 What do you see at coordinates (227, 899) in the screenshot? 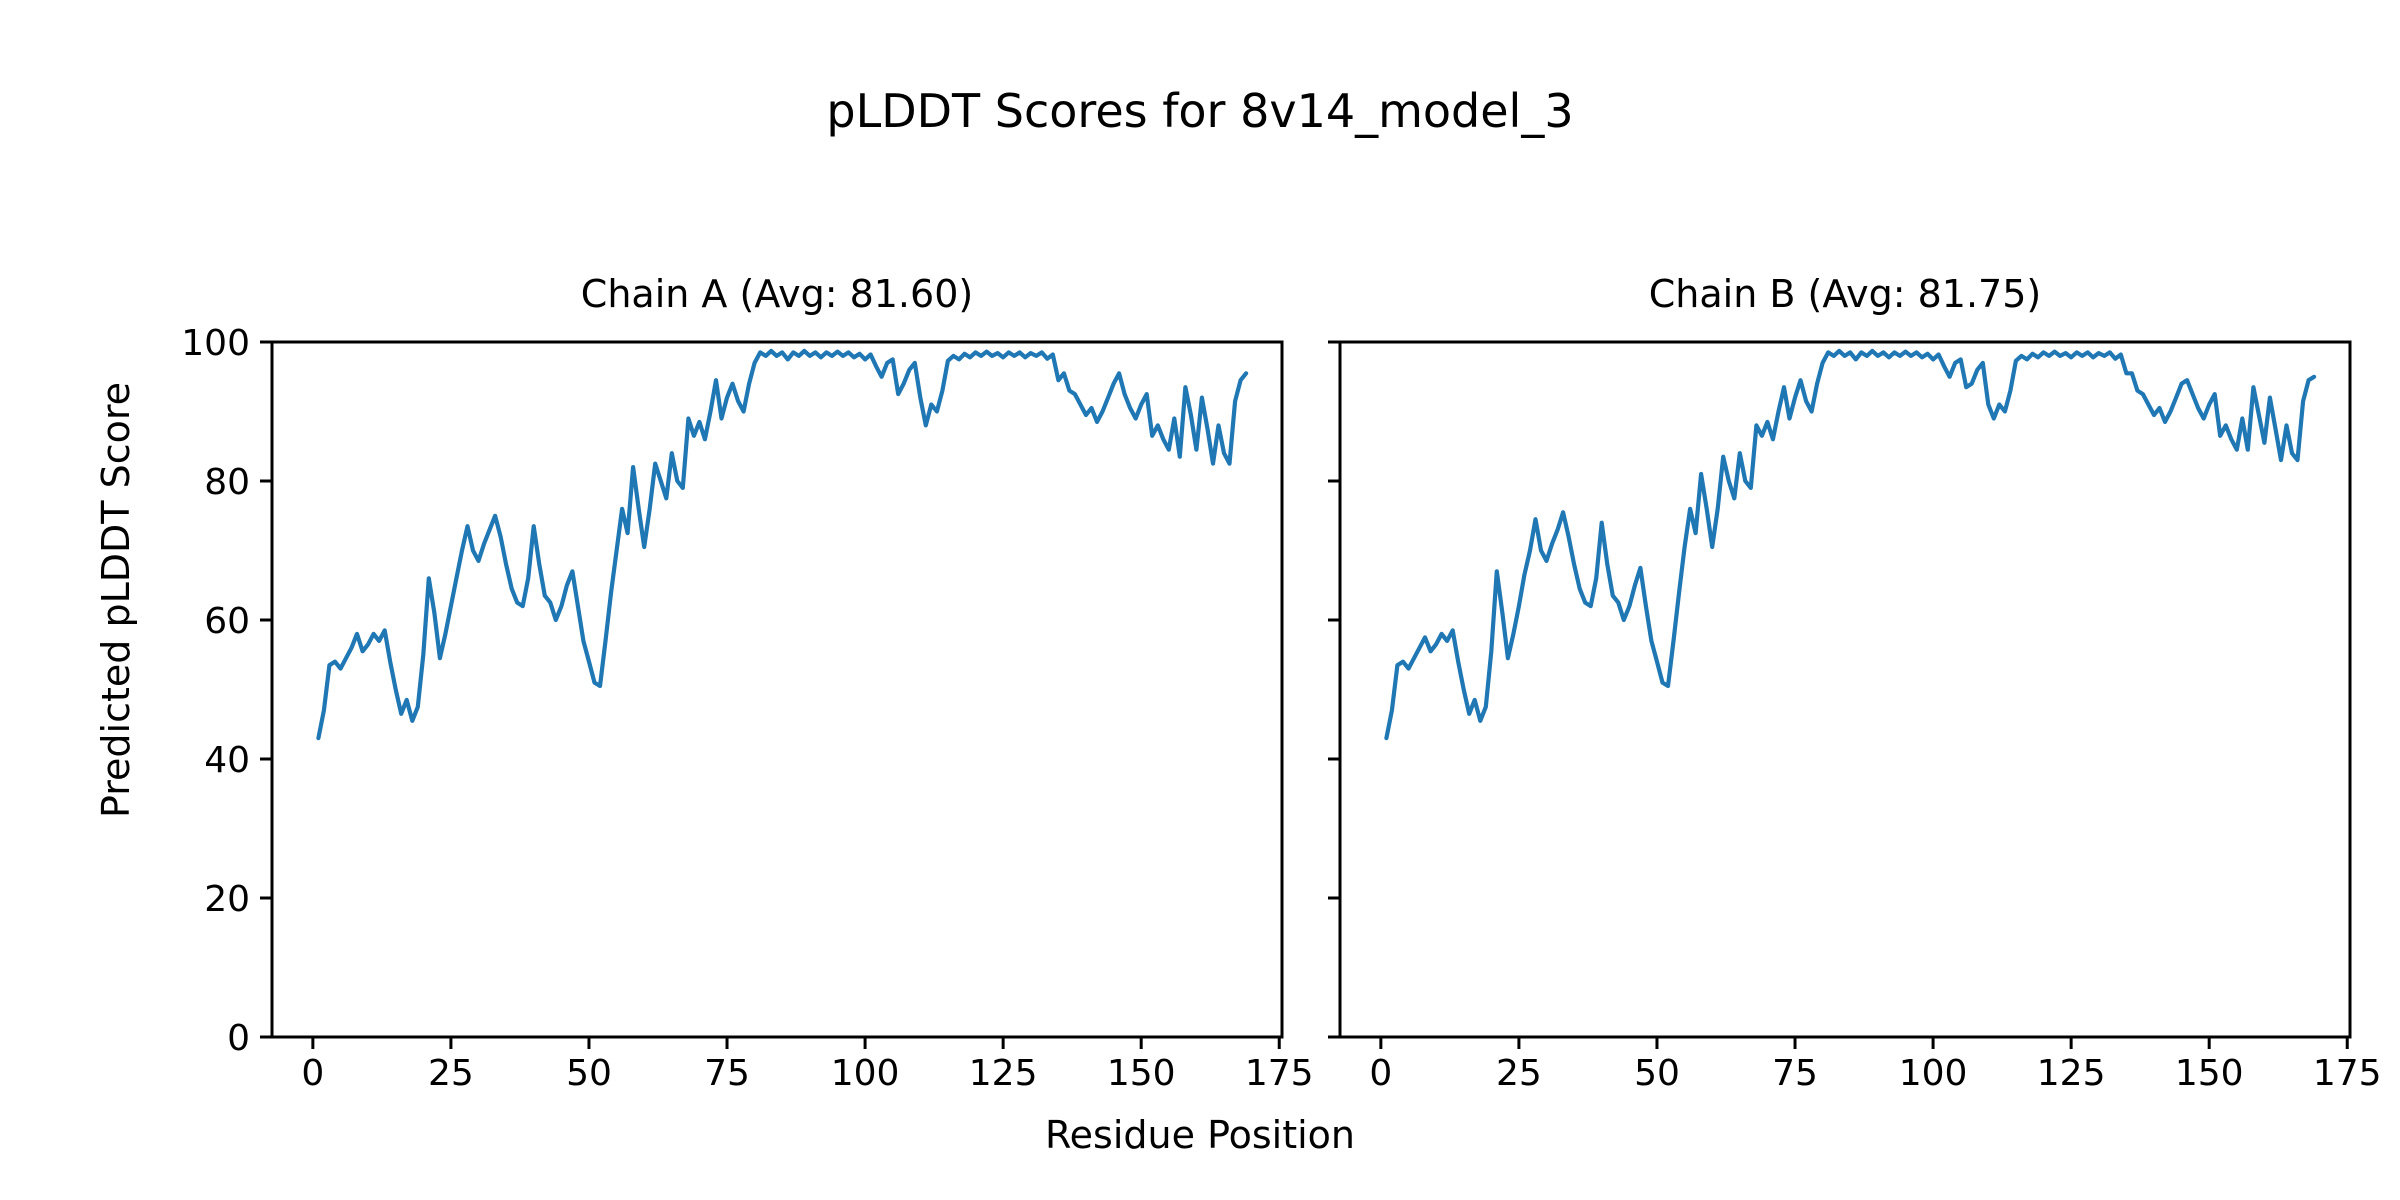
I see `y-tick-label: 20` at bounding box center [227, 899].